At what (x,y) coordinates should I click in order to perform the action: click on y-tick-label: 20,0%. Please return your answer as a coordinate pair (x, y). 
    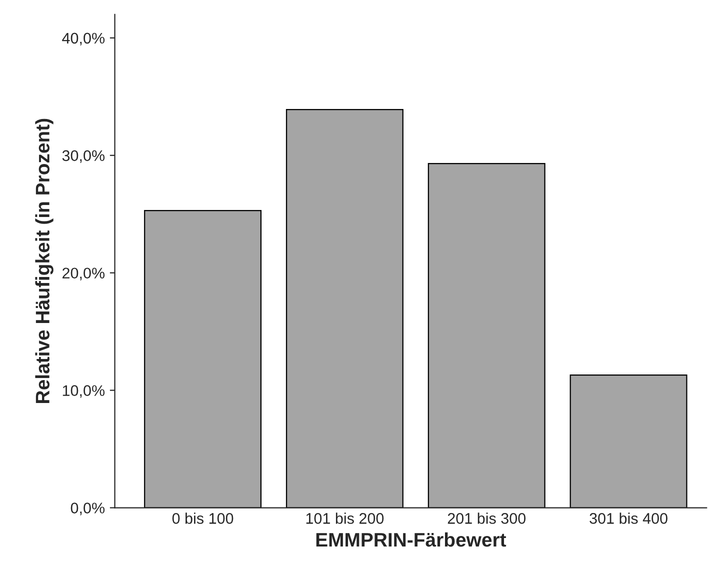
    Looking at the image, I should click on (83, 274).